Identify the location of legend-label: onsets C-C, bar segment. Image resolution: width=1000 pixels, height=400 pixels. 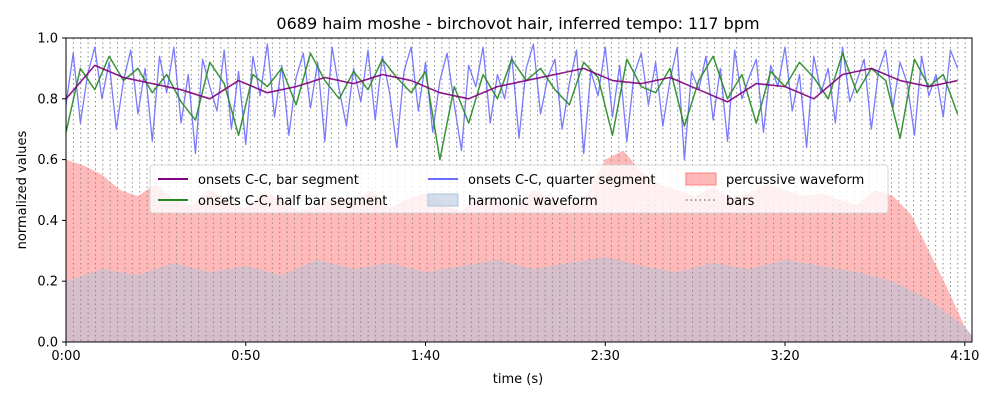
(278, 180).